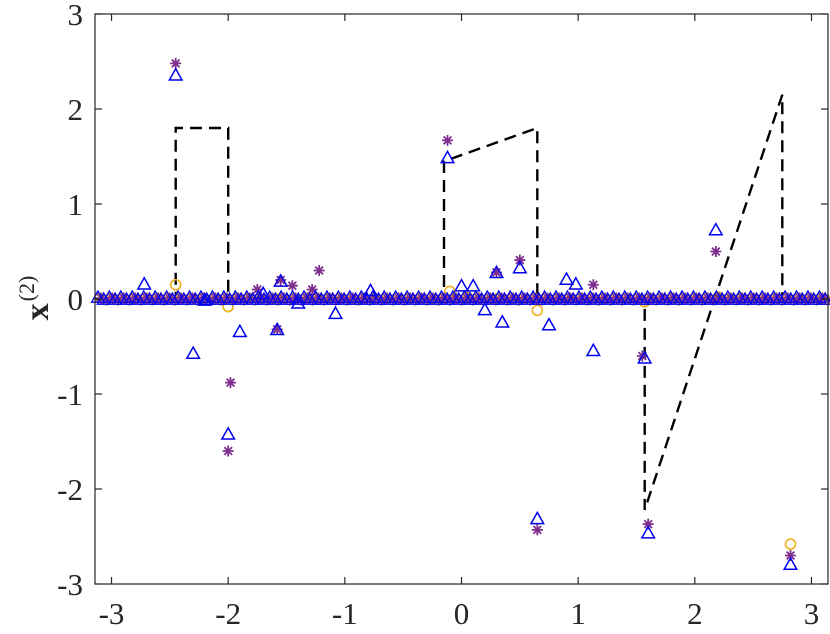  I want to click on x-tick-labels: -3 -2 -1 0 1 2 3, so click(459, 613).